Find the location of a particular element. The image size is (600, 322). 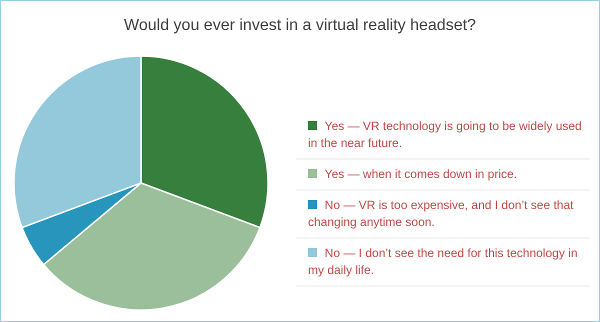

legend-label: No — VR is too expensive, and I don’t see that changing anytime soon. is located at coordinates (441, 213).